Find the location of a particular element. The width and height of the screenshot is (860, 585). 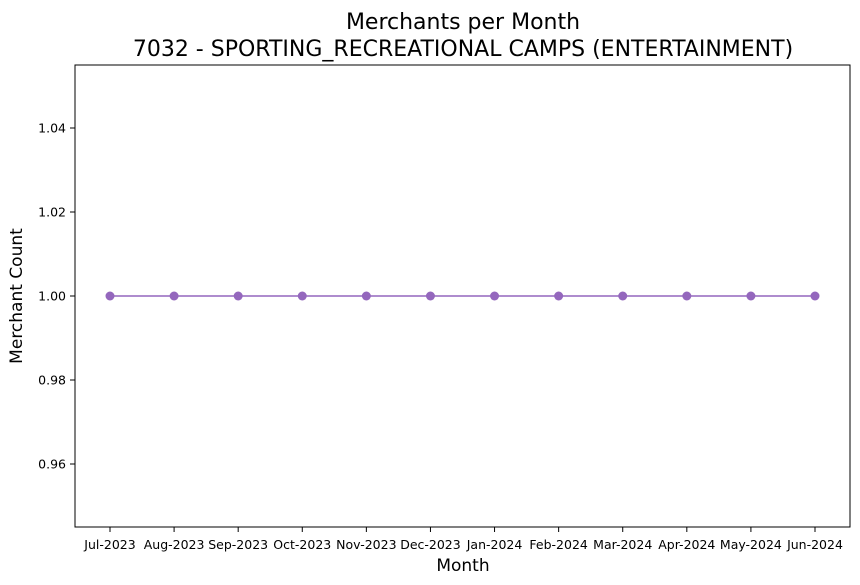

x-tick-label: Aug-2023 is located at coordinates (174, 544).